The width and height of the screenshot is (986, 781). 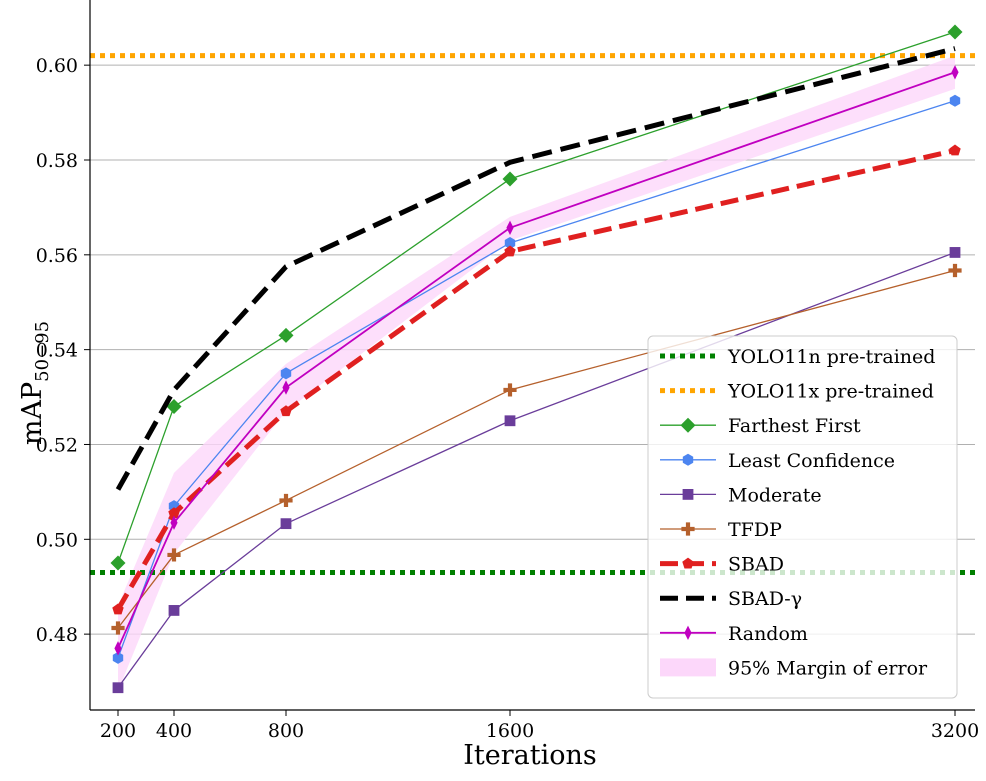 What do you see at coordinates (775, 495) in the screenshot?
I see `legend-label-moderate: Moderate` at bounding box center [775, 495].